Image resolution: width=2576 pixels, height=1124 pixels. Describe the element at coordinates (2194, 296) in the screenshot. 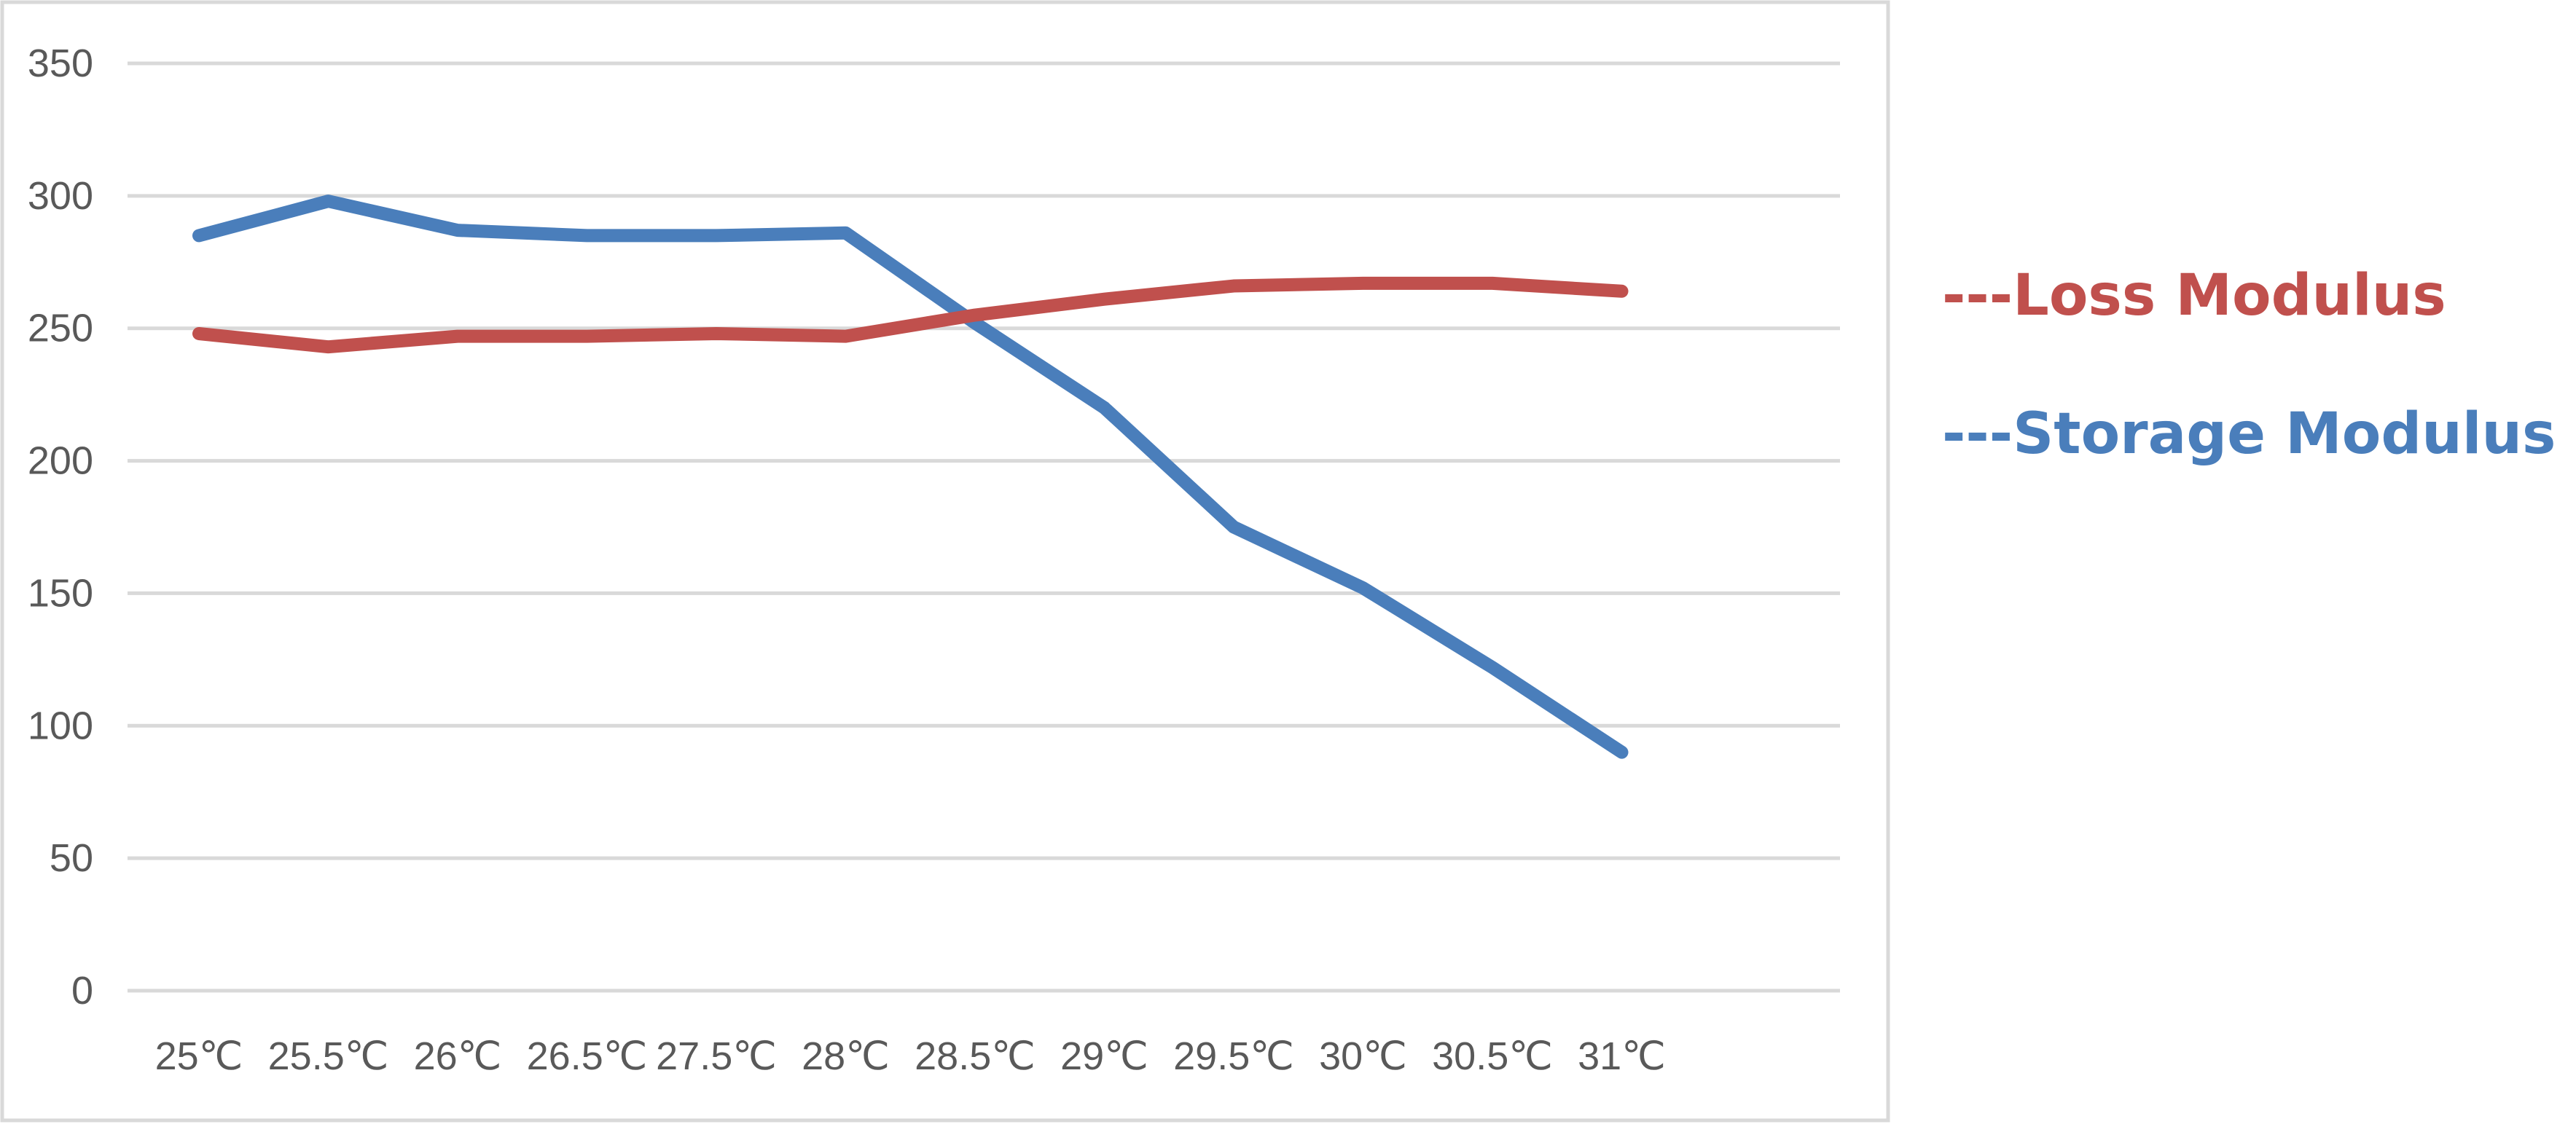

I see `legend-item-loss-modulus: ---Loss Modulus` at that location.